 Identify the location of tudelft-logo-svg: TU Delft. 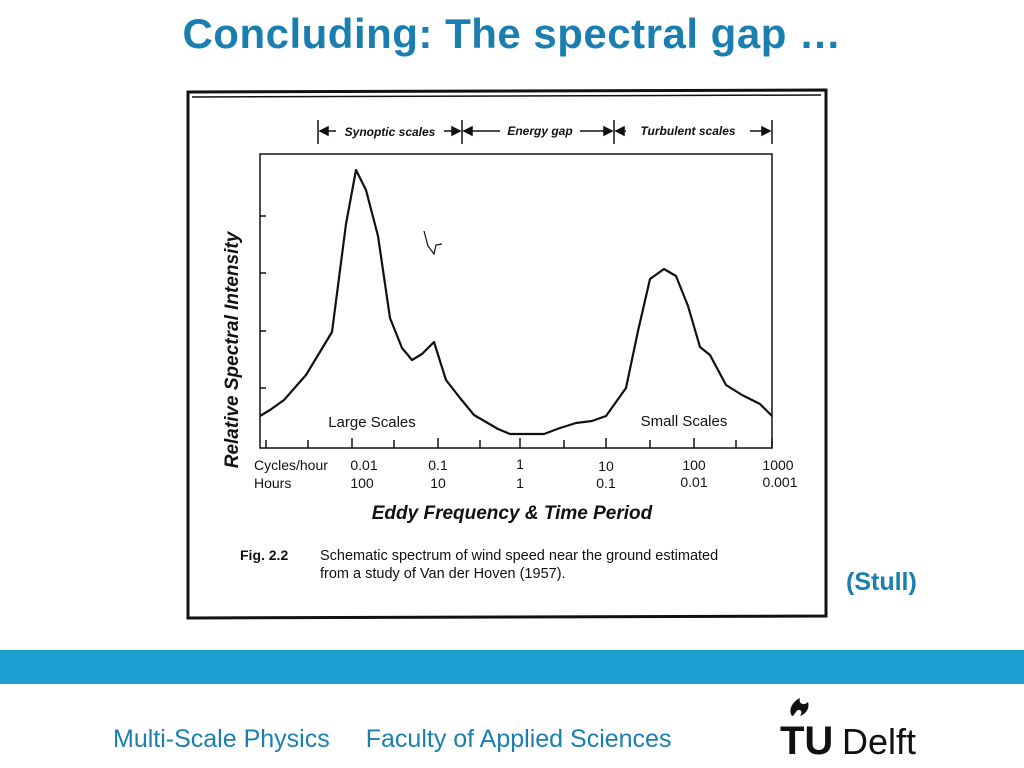
(848, 730).